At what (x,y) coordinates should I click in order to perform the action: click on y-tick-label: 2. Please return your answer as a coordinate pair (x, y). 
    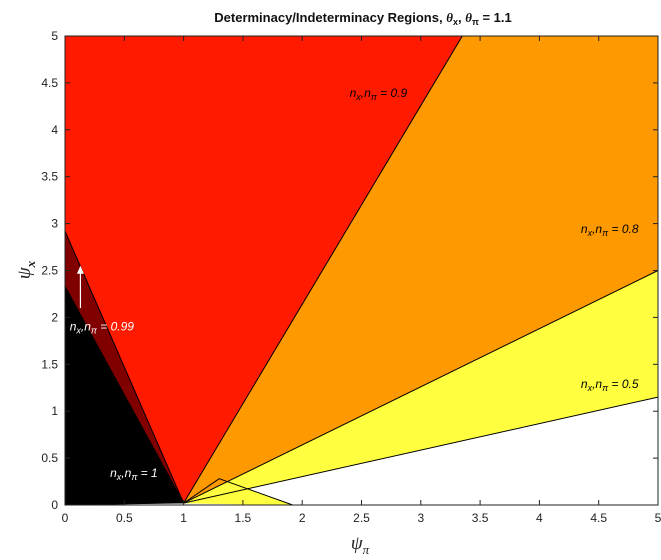
    Looking at the image, I should click on (54, 317).